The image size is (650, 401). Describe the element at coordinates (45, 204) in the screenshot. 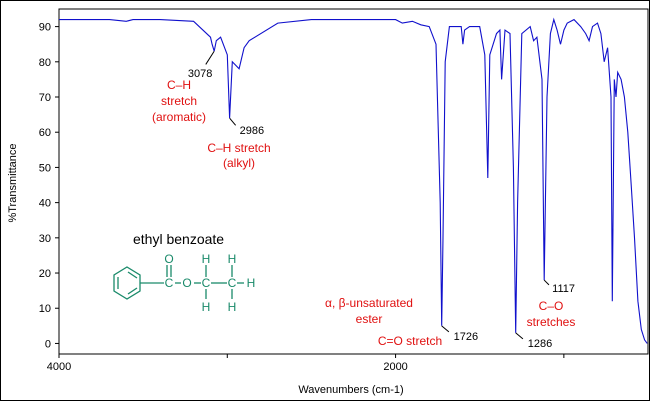

I see `y-tick-label: 40` at that location.